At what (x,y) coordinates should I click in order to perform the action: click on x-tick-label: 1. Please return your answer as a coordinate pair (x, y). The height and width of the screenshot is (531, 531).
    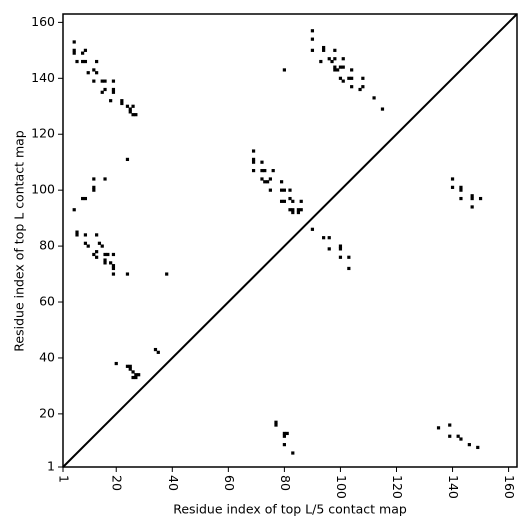
    Looking at the image, I should click on (64, 479).